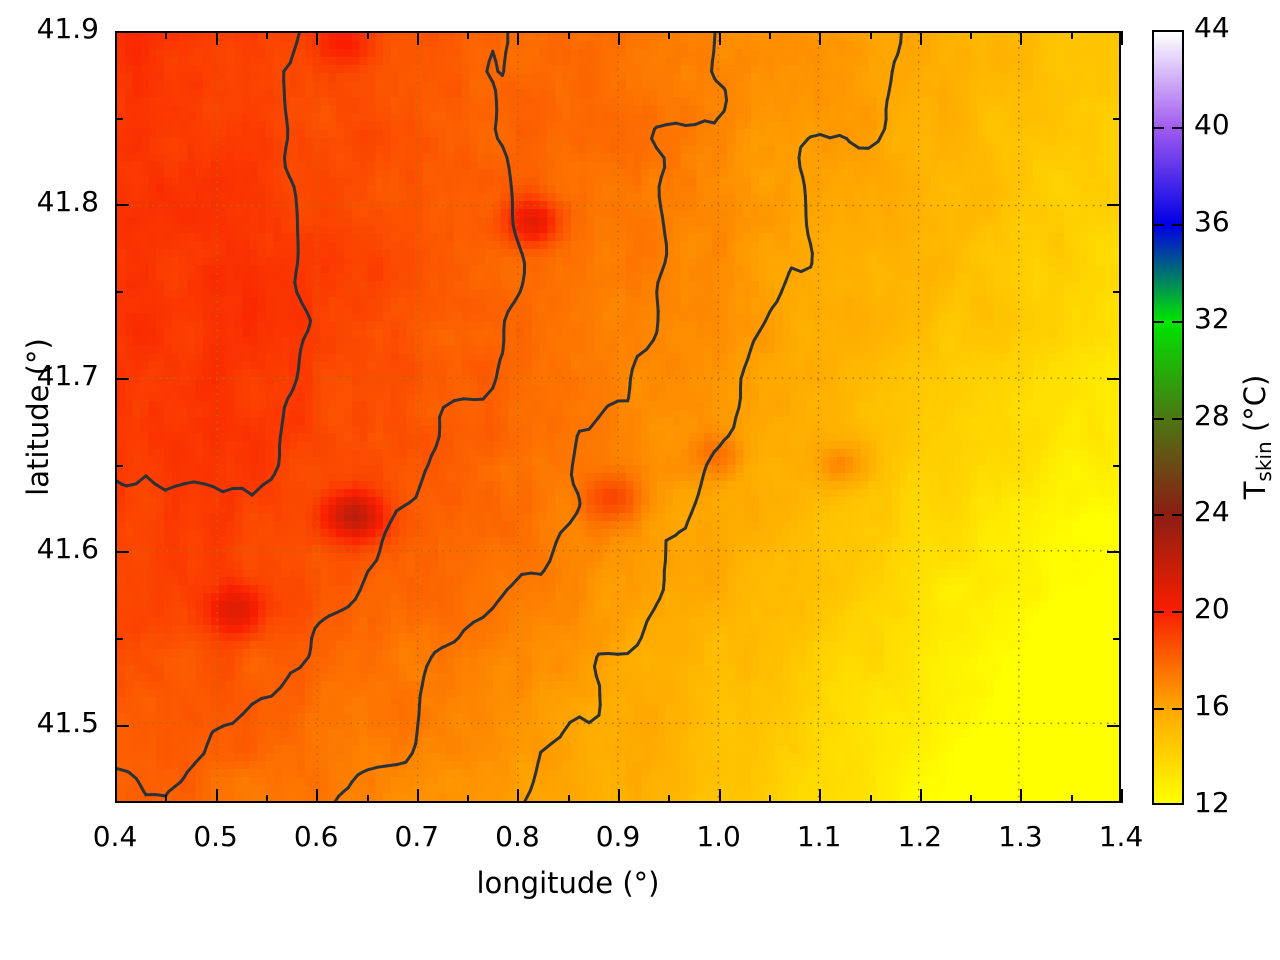 The image size is (1280, 960). Describe the element at coordinates (215, 836) in the screenshot. I see `x-tick-label: 0.5` at that location.